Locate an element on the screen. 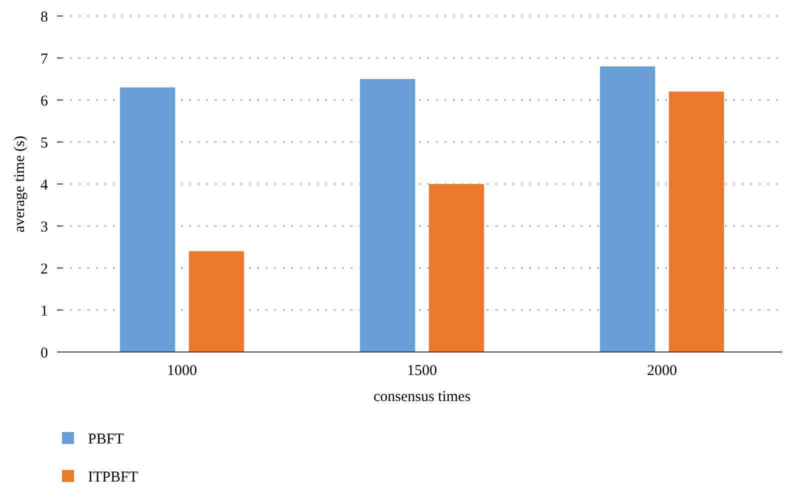 This screenshot has height=483, width=790. legend-label: PBFT is located at coordinates (106, 439).